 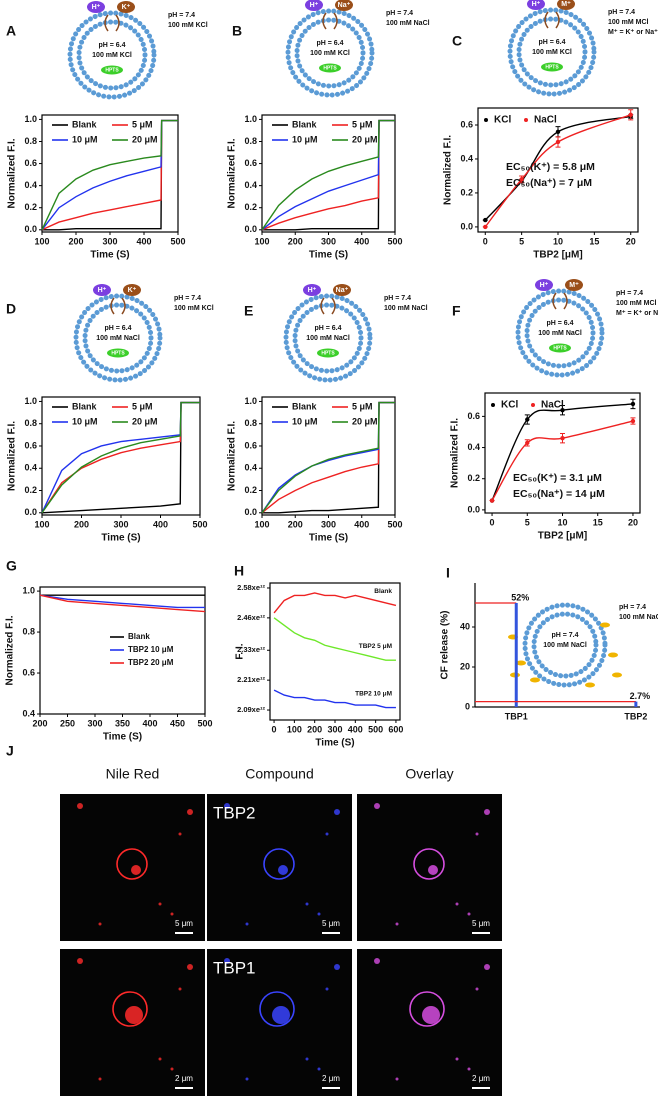 I want to click on y-tick-label: 2.09xe¹², so click(x=251, y=709).